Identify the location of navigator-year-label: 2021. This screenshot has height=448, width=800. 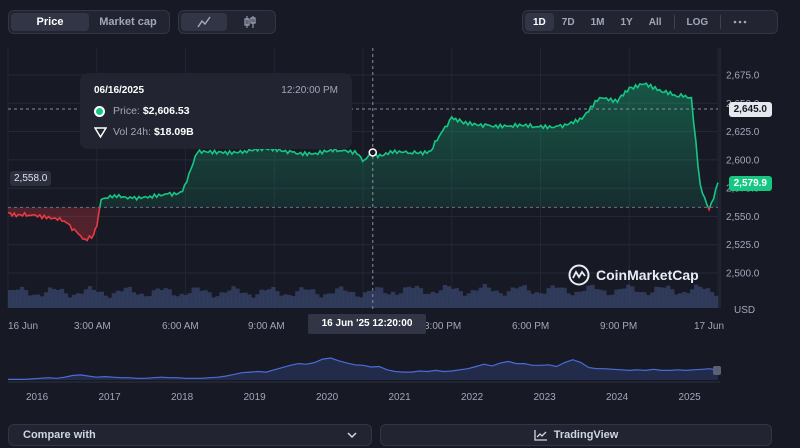
(400, 397).